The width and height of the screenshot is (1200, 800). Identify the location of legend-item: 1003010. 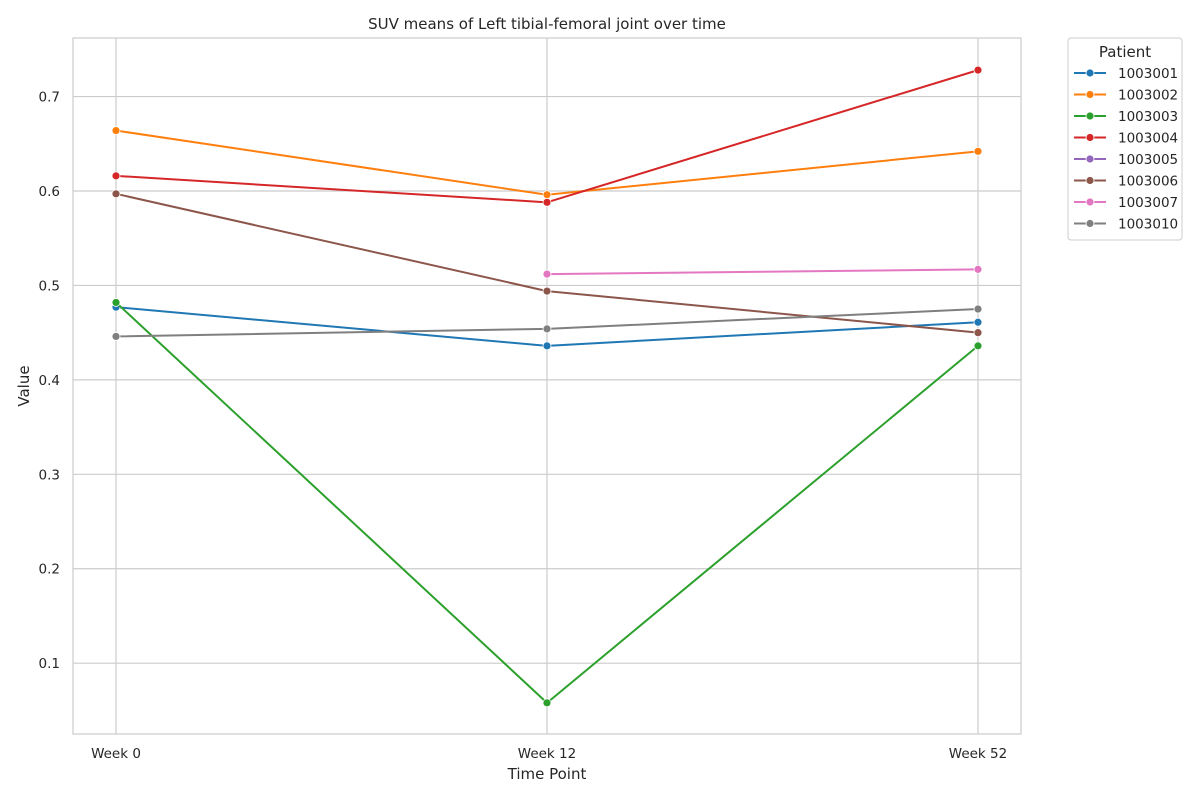
(1126, 225).